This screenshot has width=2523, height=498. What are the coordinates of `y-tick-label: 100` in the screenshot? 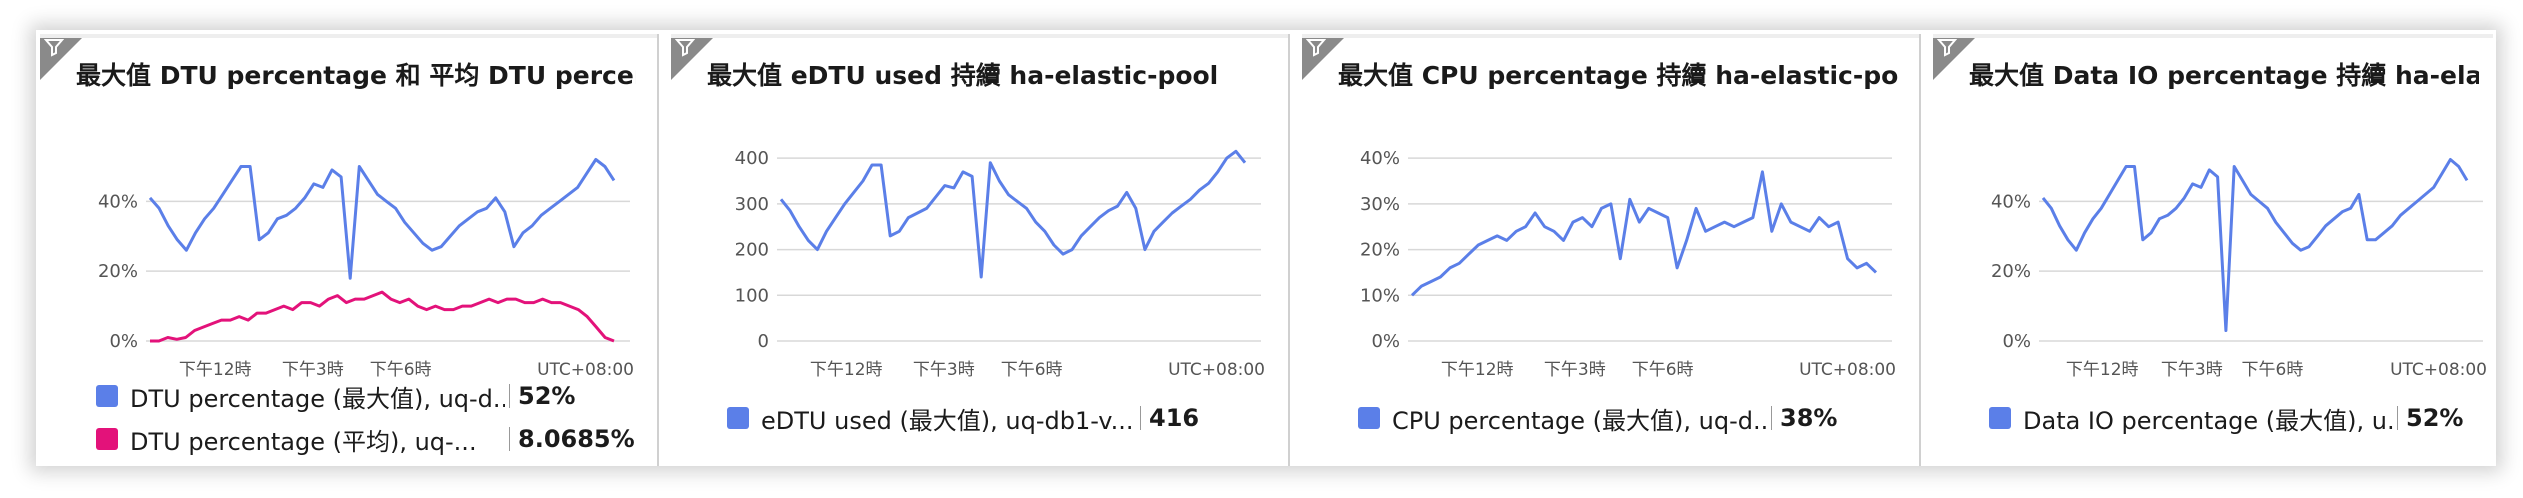 It's located at (752, 295).